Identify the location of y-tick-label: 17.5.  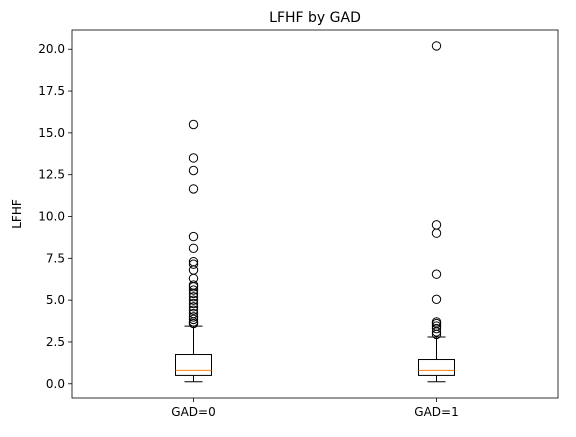
(51, 91).